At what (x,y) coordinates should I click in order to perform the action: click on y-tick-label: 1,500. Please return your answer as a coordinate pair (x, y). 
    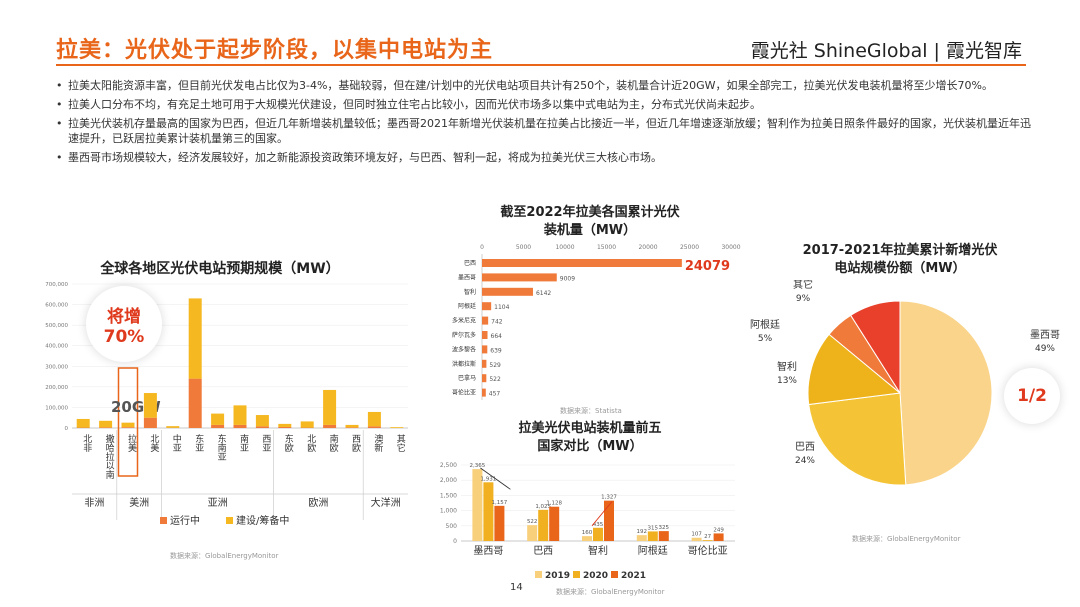
    Looking at the image, I should click on (448, 495).